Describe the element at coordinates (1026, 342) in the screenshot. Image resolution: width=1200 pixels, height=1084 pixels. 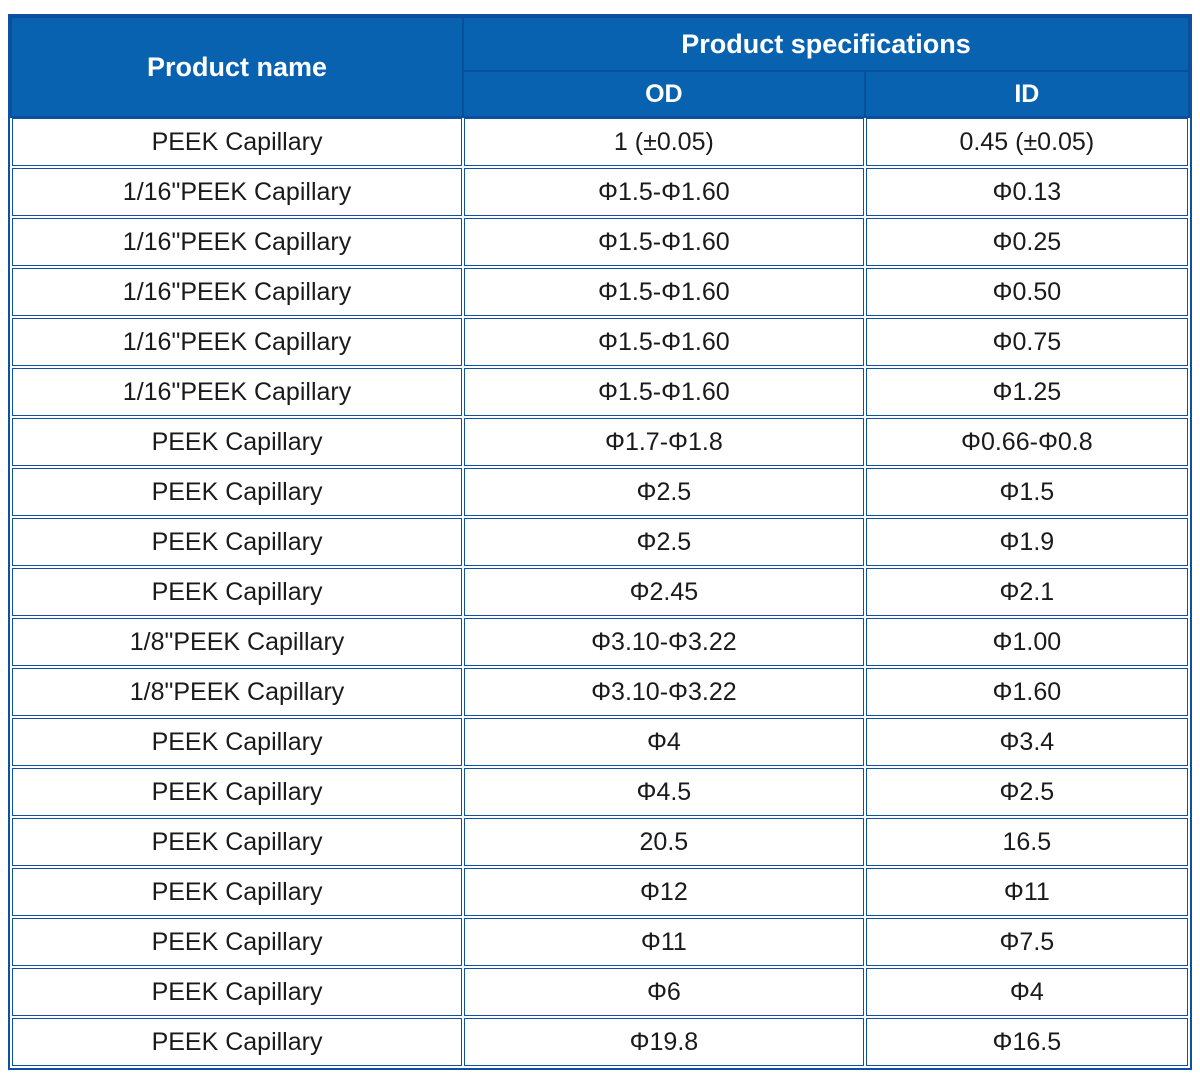
I see `id-cell: Φ0.75` at that location.